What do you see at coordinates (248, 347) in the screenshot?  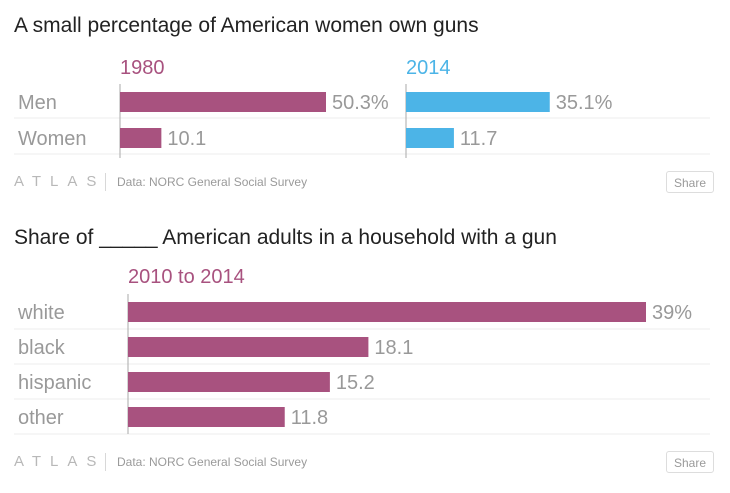 I see `bar-black` at bounding box center [248, 347].